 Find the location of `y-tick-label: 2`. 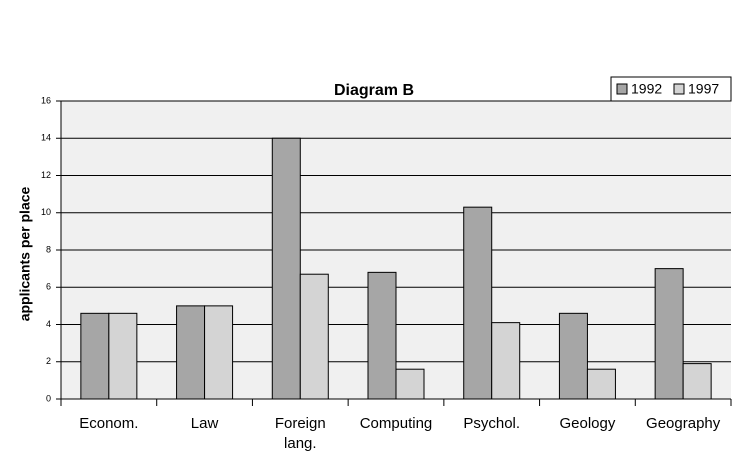

y-tick-label: 2 is located at coordinates (48, 361).